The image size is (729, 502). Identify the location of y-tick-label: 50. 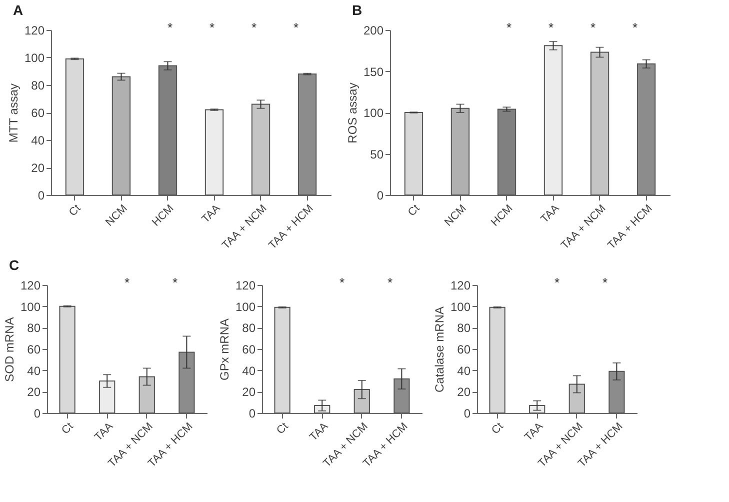
(377, 154).